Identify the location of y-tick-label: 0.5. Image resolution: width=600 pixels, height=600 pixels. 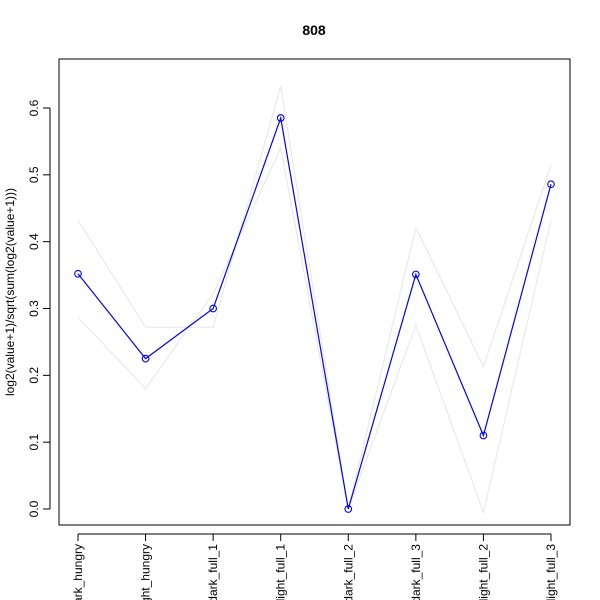
(34, 174).